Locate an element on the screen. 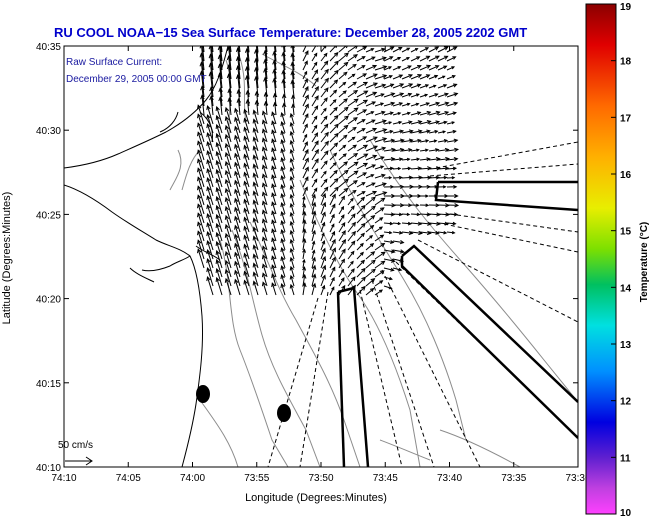 This screenshot has height=524, width=651. colorbar-tick-label: 14 is located at coordinates (626, 288).